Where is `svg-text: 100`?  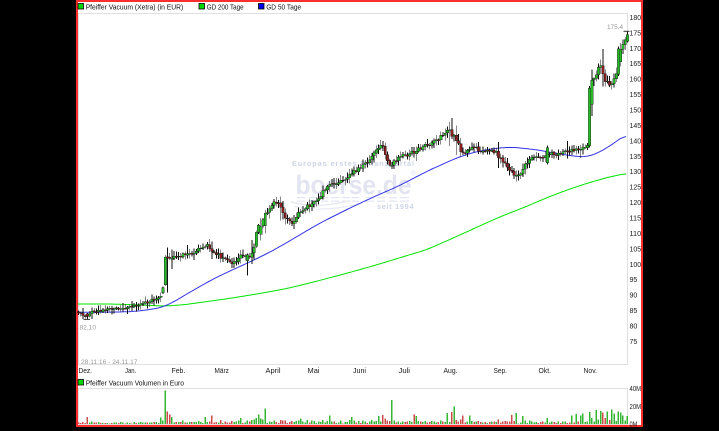
svg-text: 100 is located at coordinates (636, 264).